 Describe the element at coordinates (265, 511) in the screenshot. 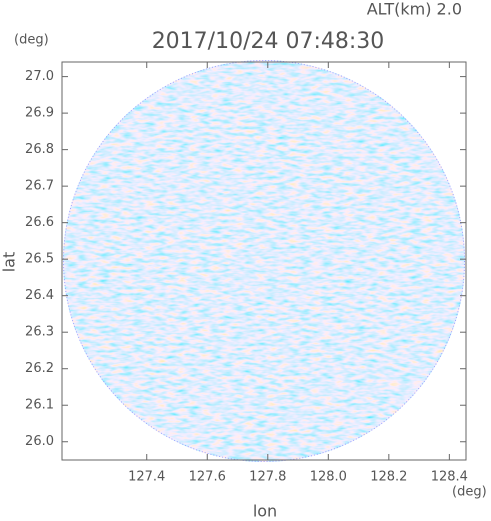

I see `x-axis-label: lon` at that location.